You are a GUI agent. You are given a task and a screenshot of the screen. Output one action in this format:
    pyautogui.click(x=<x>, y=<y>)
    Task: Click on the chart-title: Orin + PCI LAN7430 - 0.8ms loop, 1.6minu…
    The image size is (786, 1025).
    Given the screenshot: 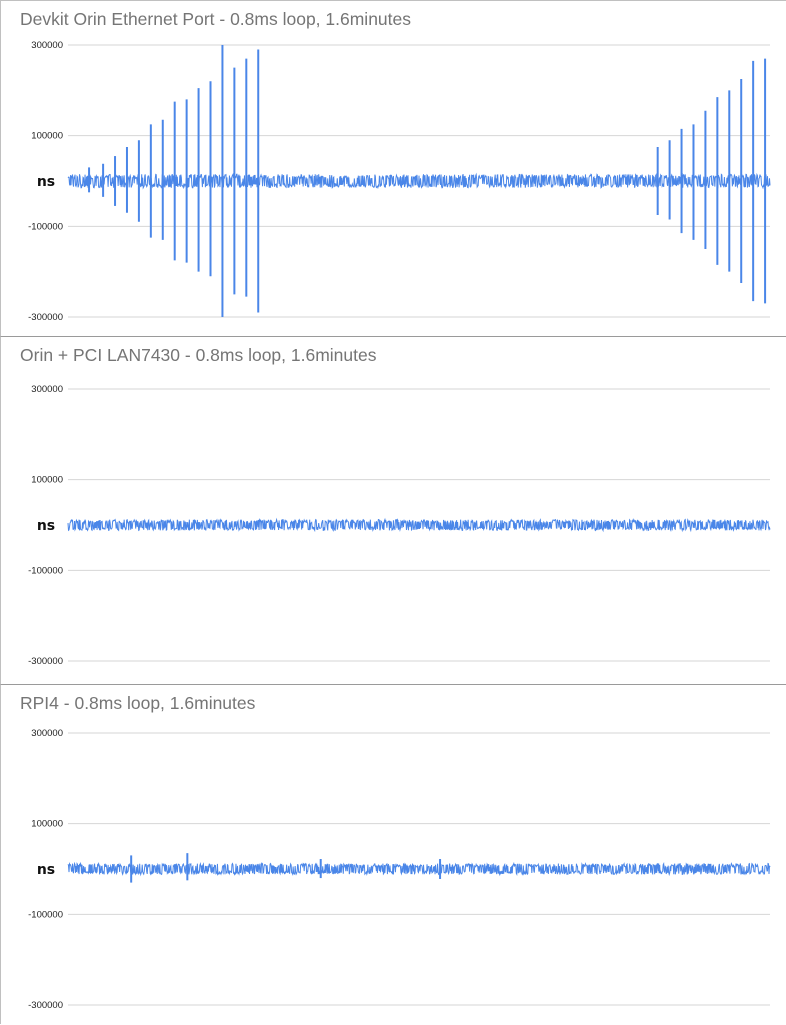 What is the action you would take?
    pyautogui.click(x=198, y=355)
    